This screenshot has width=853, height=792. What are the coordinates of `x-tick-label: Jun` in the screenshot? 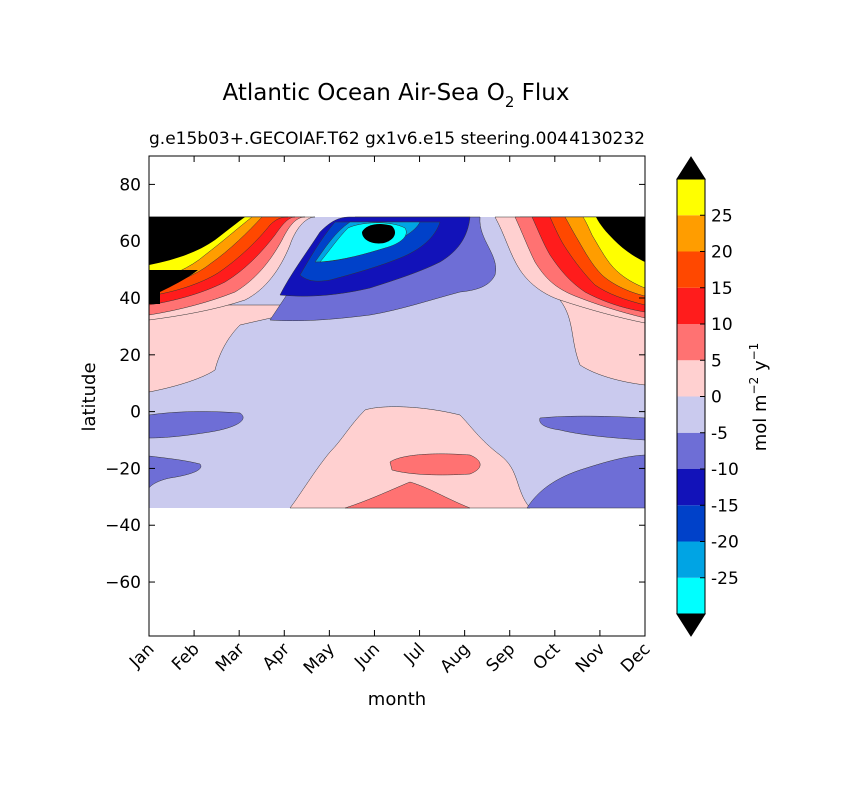 It's located at (367, 656).